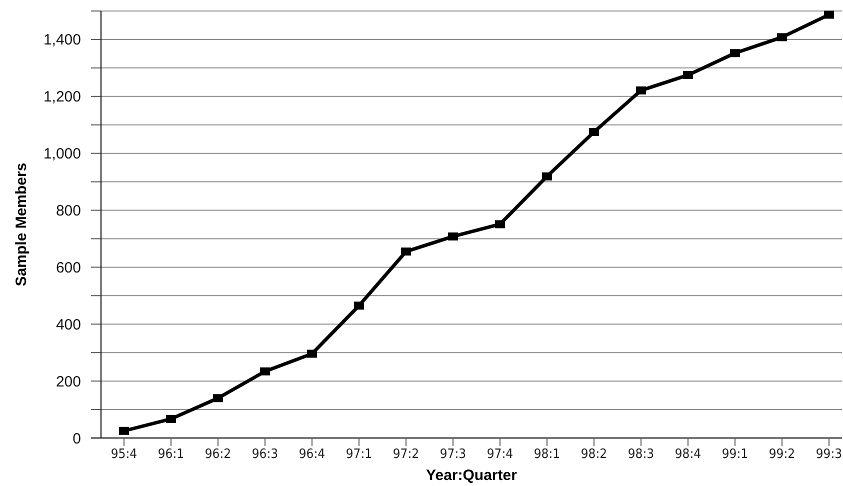 Image resolution: width=843 pixels, height=486 pixels. What do you see at coordinates (406, 454) in the screenshot?
I see `x-tick-label: 97:2` at bounding box center [406, 454].